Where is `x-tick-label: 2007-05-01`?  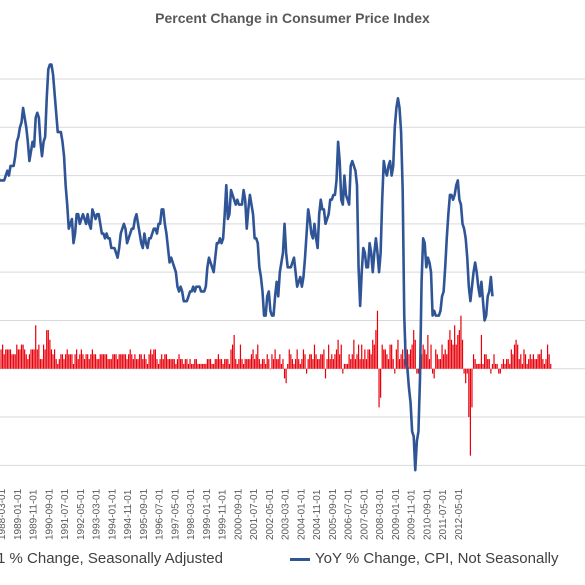
x-tick-label: 2007-05-01 is located at coordinates (364, 514).